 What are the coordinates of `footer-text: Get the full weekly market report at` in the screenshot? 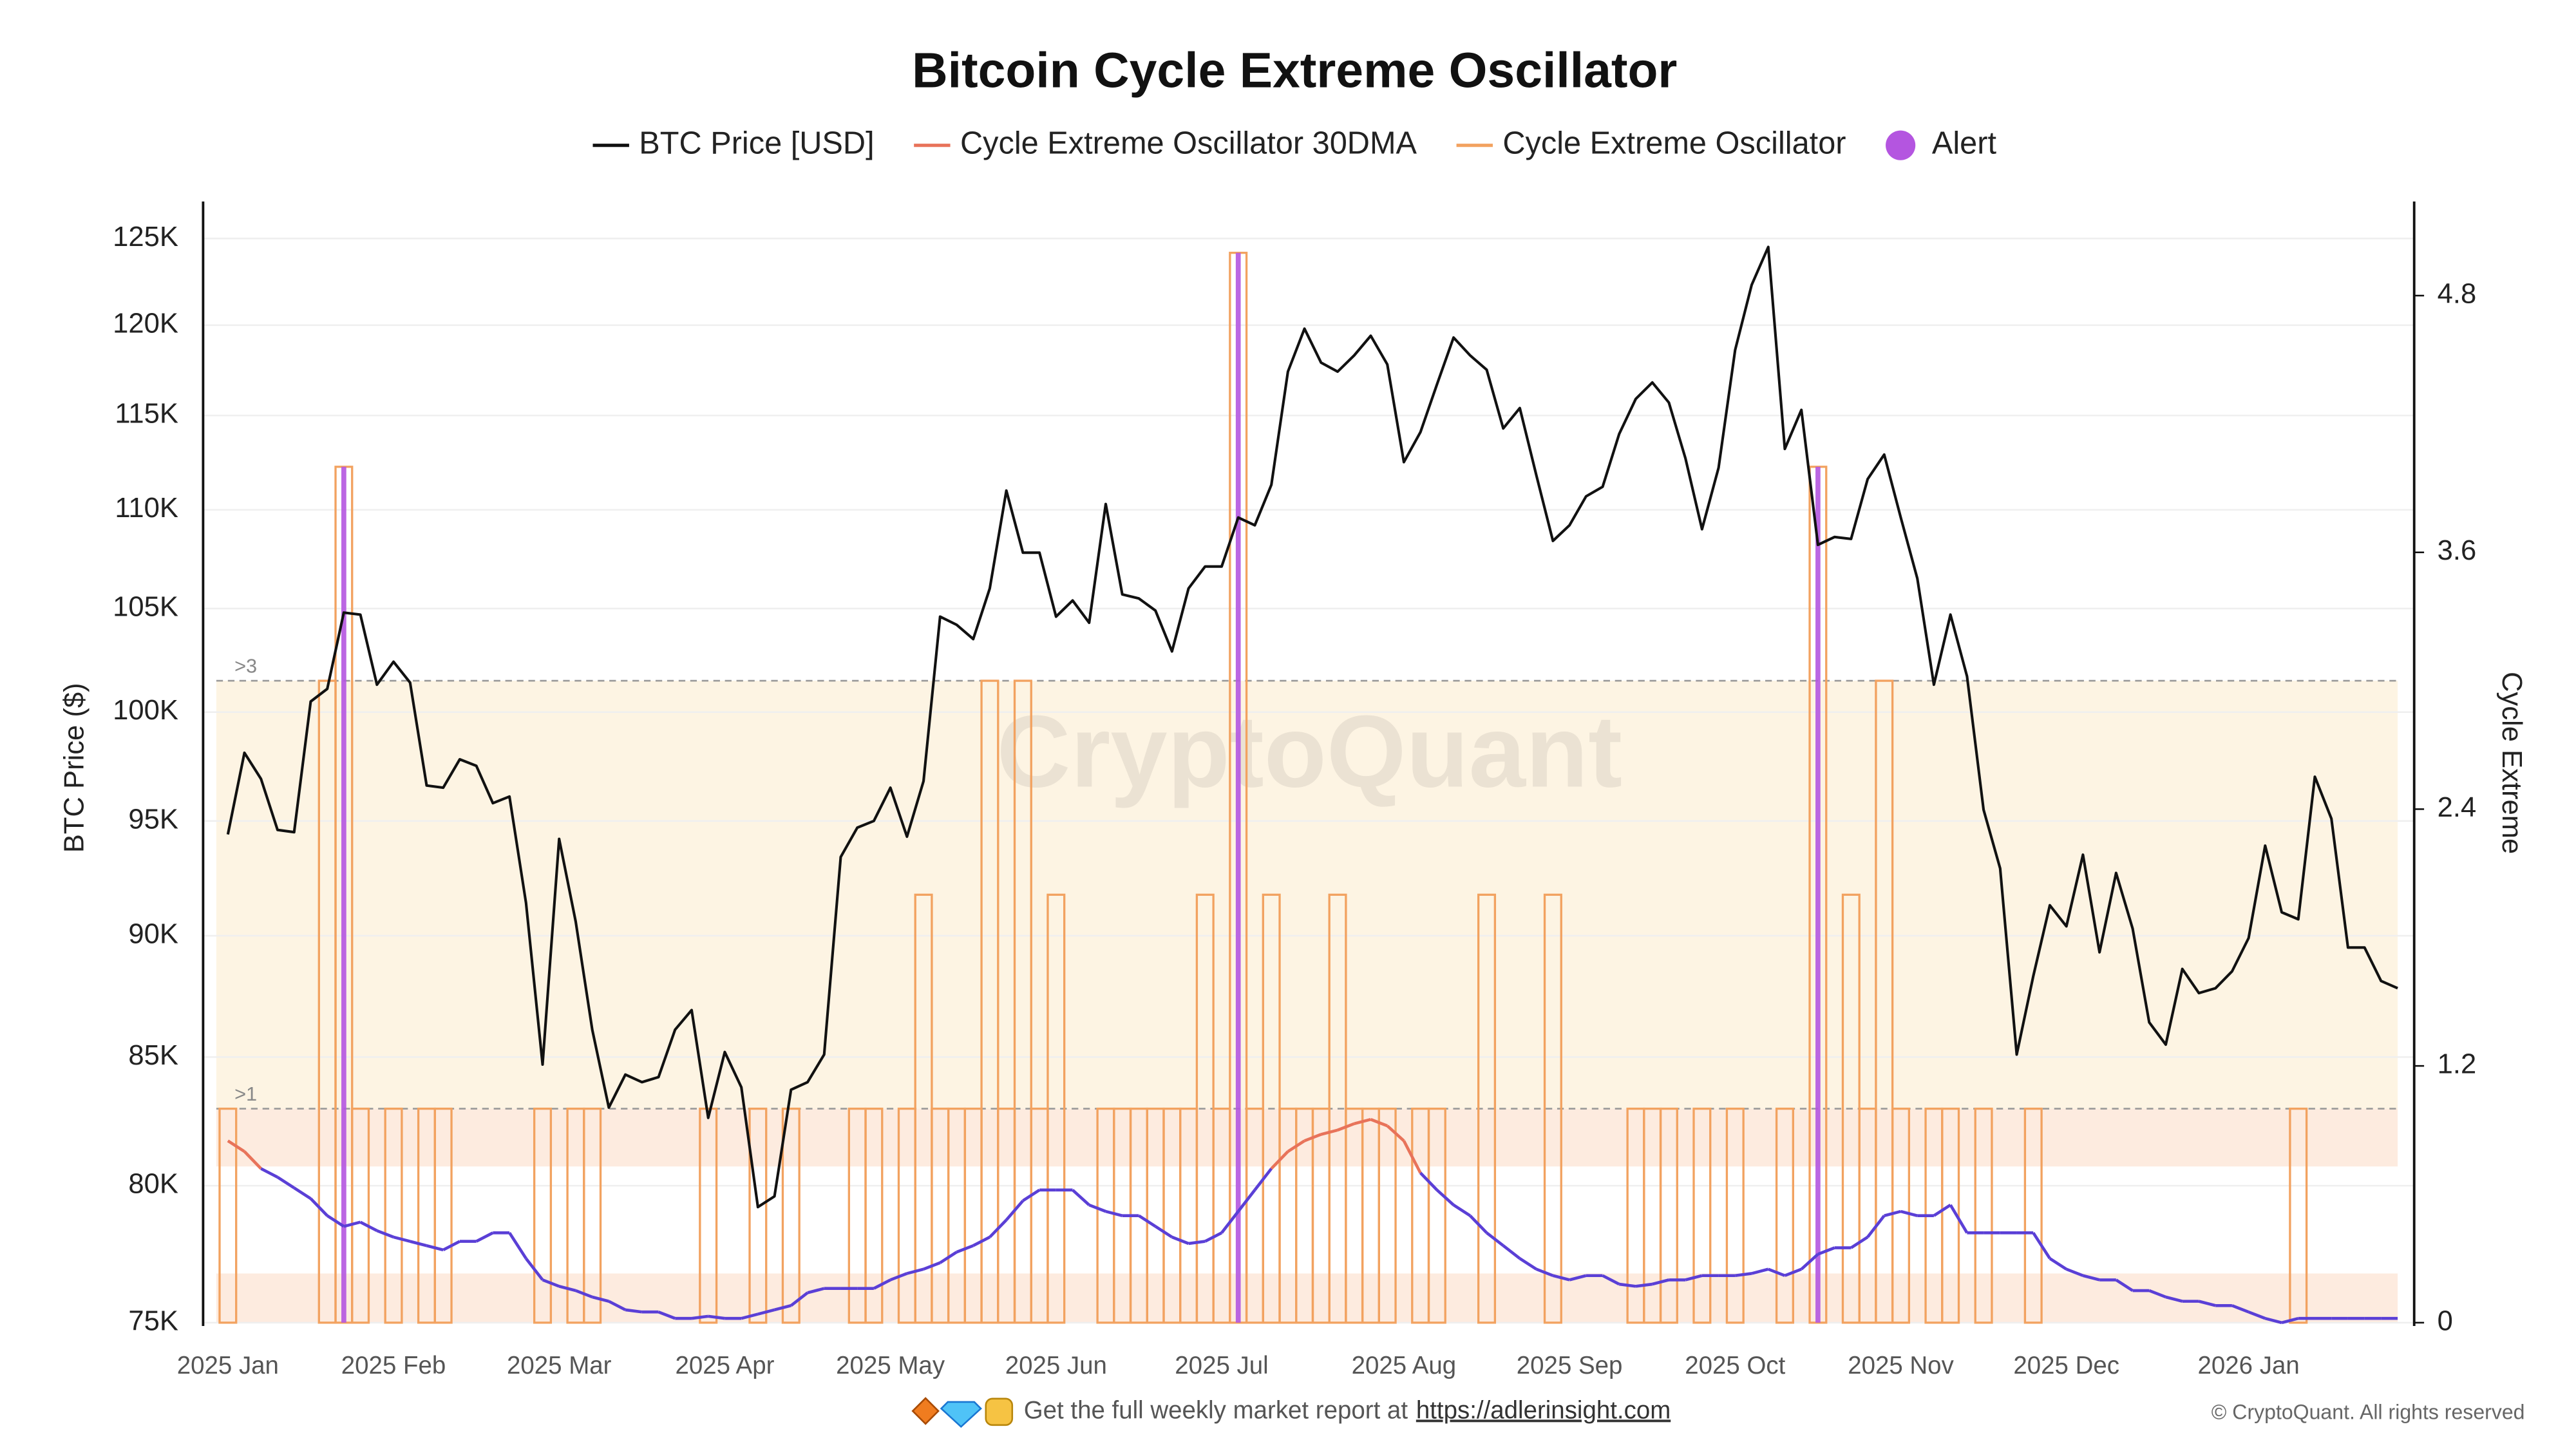 It's located at (1216, 1410).